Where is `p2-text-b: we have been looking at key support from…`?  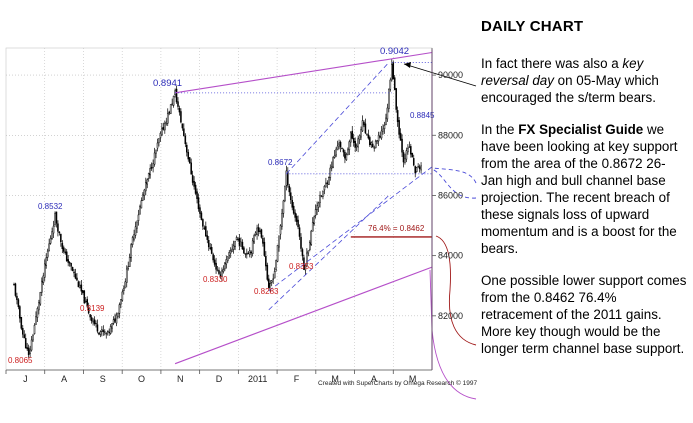 p2-text-b: we have been looking at key support from… is located at coordinates (579, 189).